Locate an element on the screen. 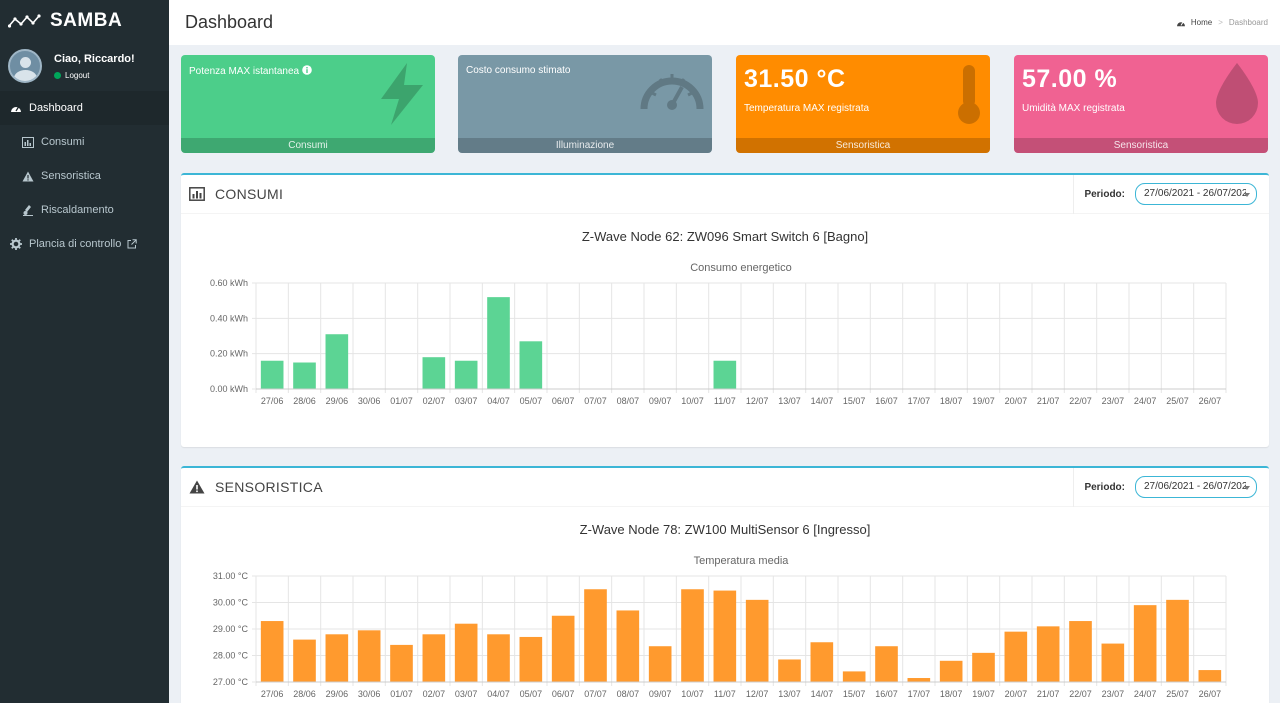  box-footer-link: Illuminazione is located at coordinates (585, 145).